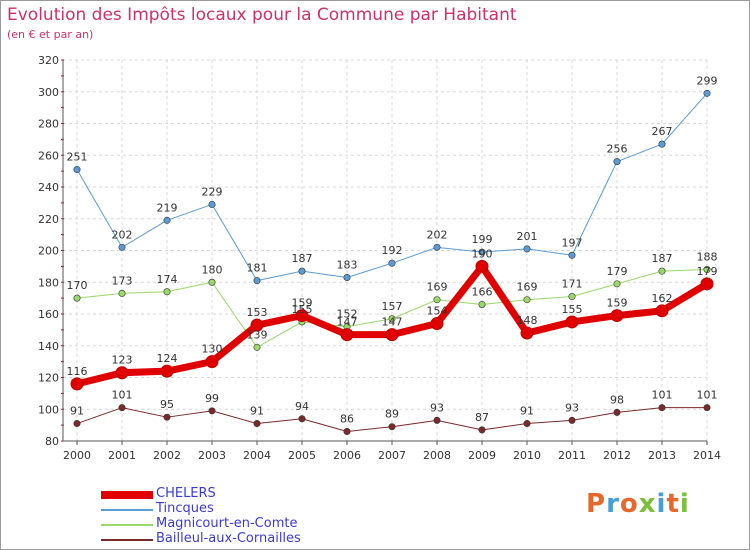 The width and height of the screenshot is (750, 550). I want to click on data-label: 180, so click(212, 269).